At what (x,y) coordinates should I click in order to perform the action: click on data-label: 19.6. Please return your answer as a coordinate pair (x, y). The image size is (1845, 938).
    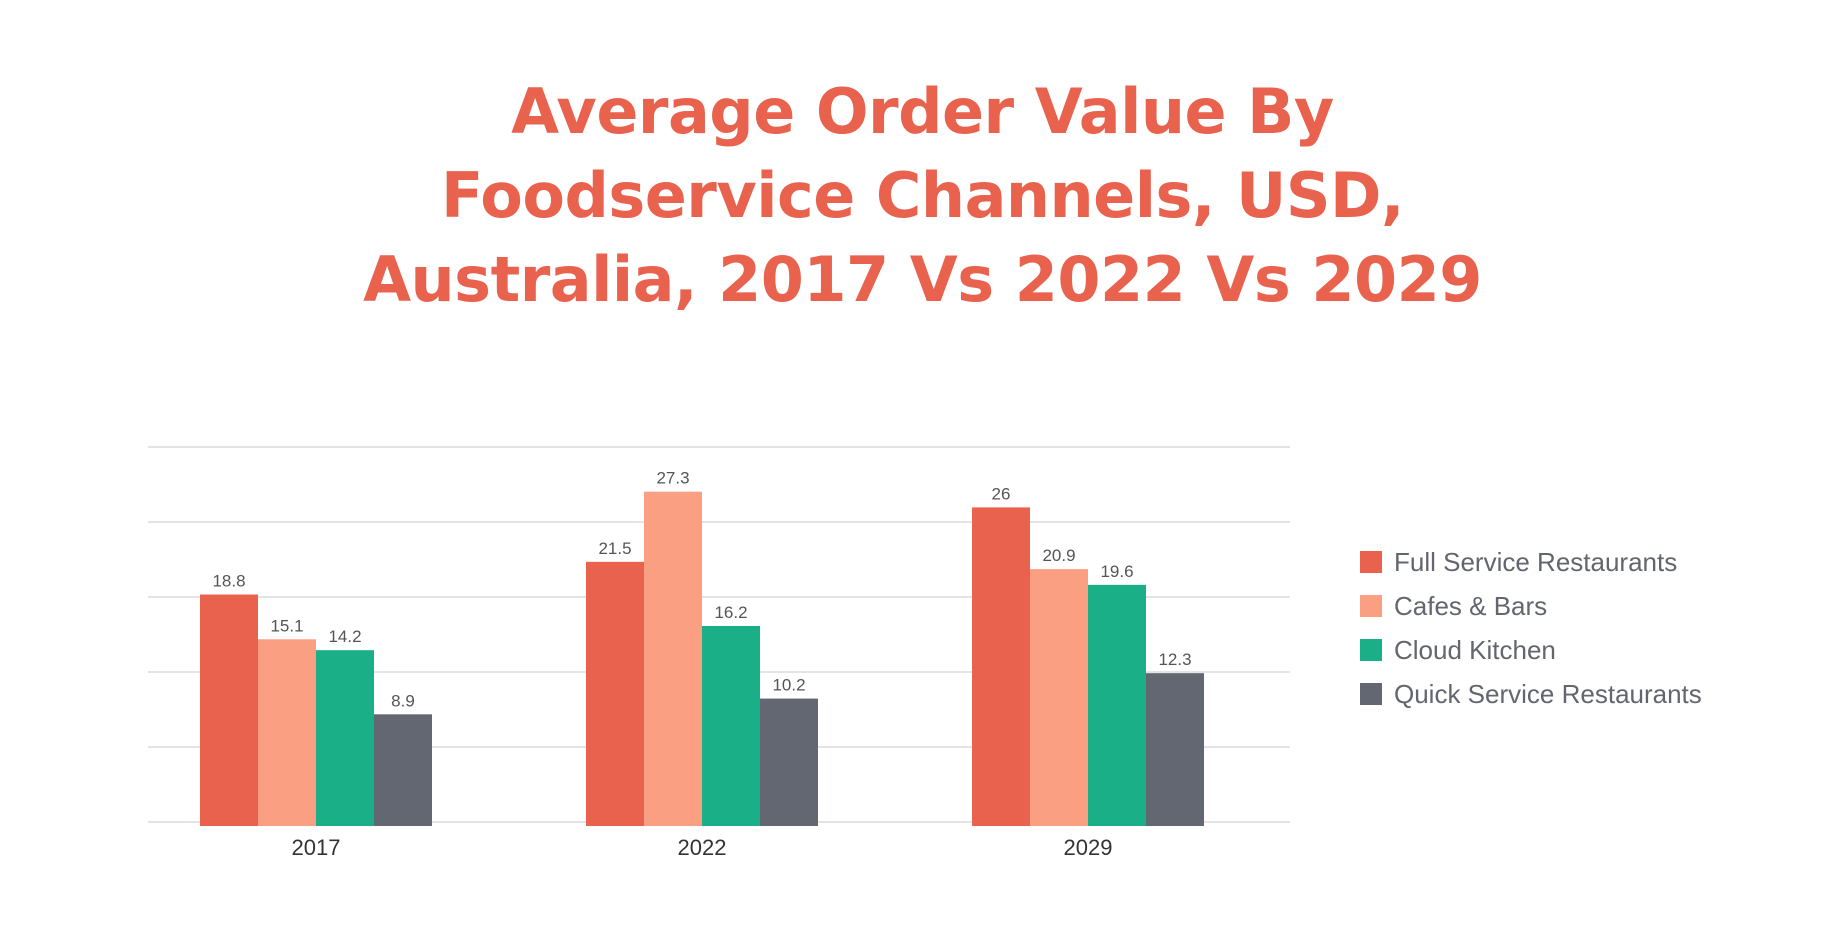
    Looking at the image, I should click on (1116, 571).